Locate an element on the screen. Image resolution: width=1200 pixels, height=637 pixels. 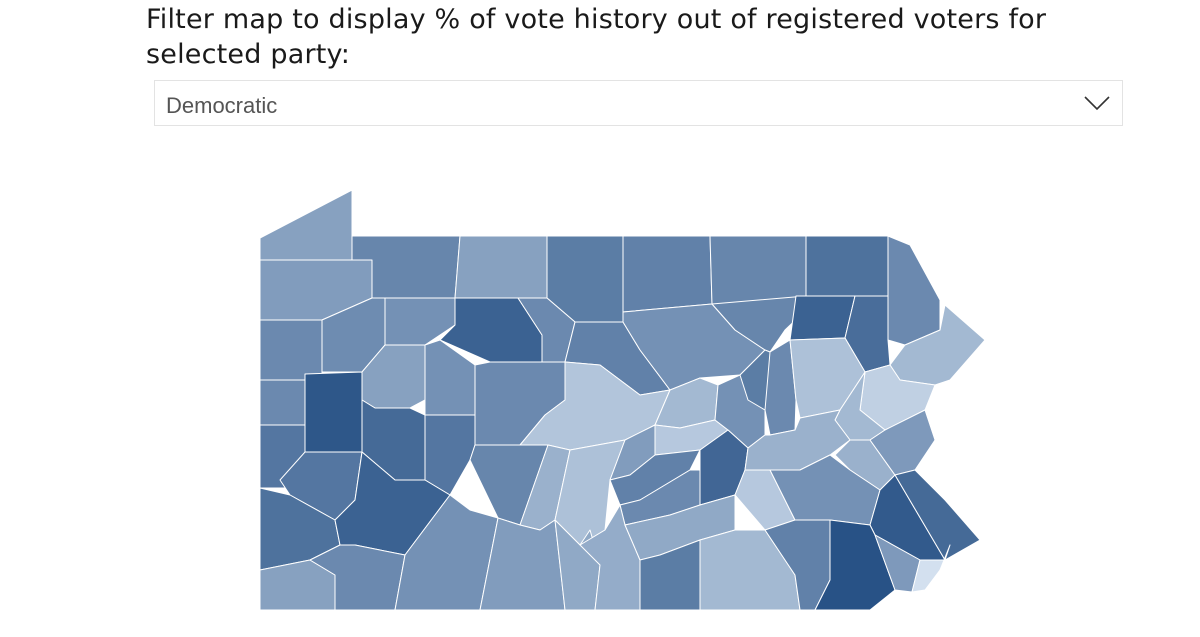
county-philadelphia is located at coordinates (931, 568).